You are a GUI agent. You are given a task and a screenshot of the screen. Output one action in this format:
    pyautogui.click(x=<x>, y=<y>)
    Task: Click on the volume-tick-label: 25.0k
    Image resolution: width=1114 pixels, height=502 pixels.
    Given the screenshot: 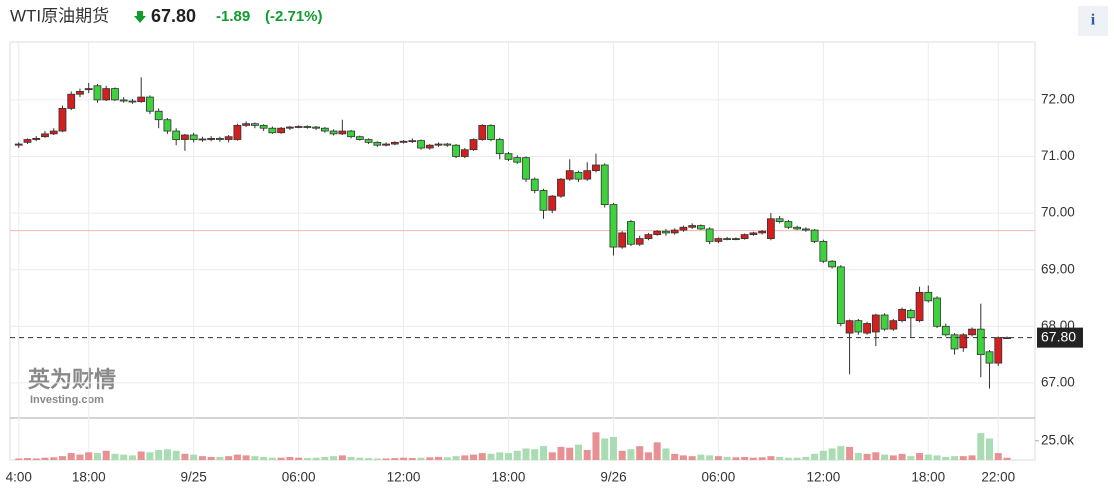 What is the action you would take?
    pyautogui.click(x=1057, y=439)
    